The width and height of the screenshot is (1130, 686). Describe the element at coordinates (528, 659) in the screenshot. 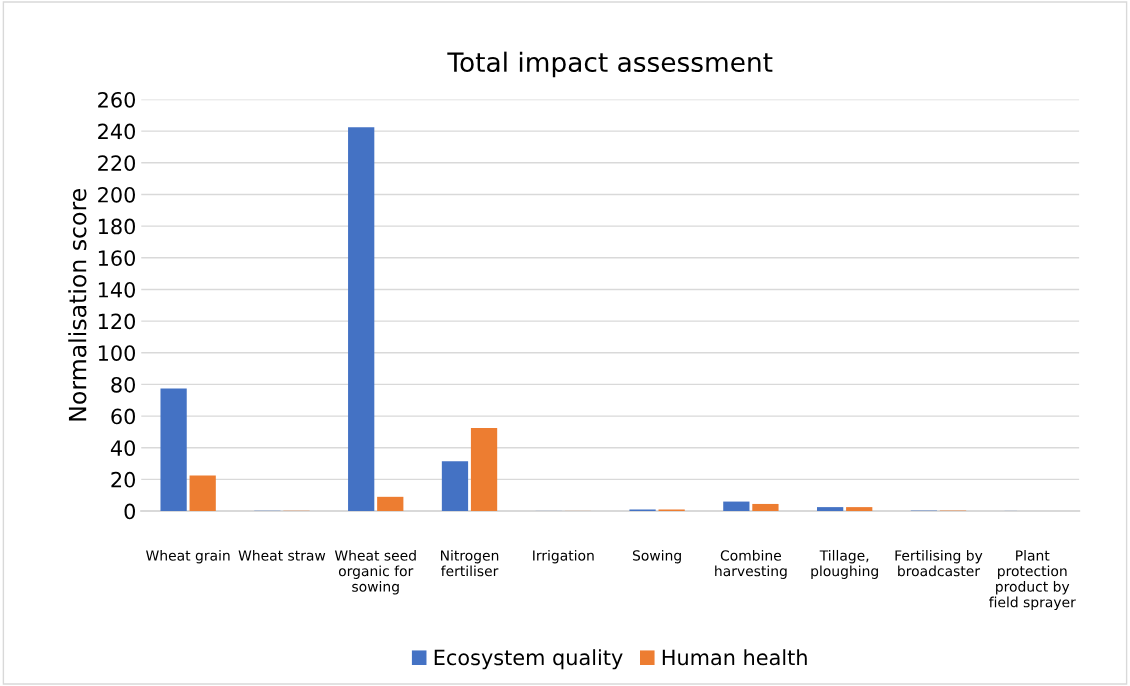

I see `legend-label: Ecosystem quality` at that location.